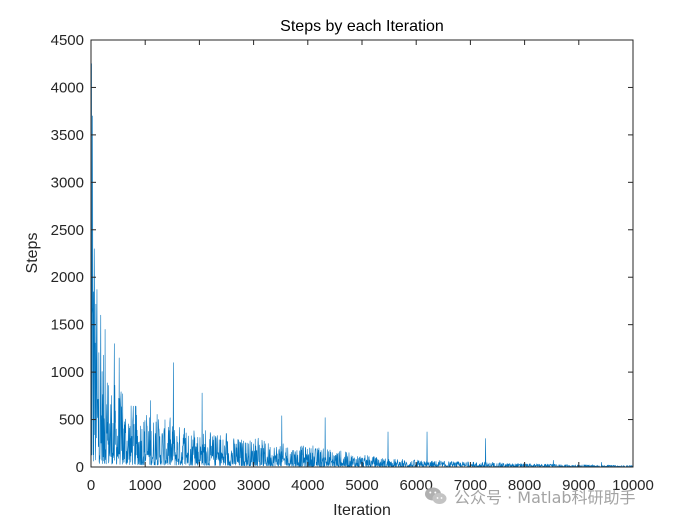 The width and height of the screenshot is (700, 525). Describe the element at coordinates (470, 485) in the screenshot. I see `x-tick-label: 7000` at that location.